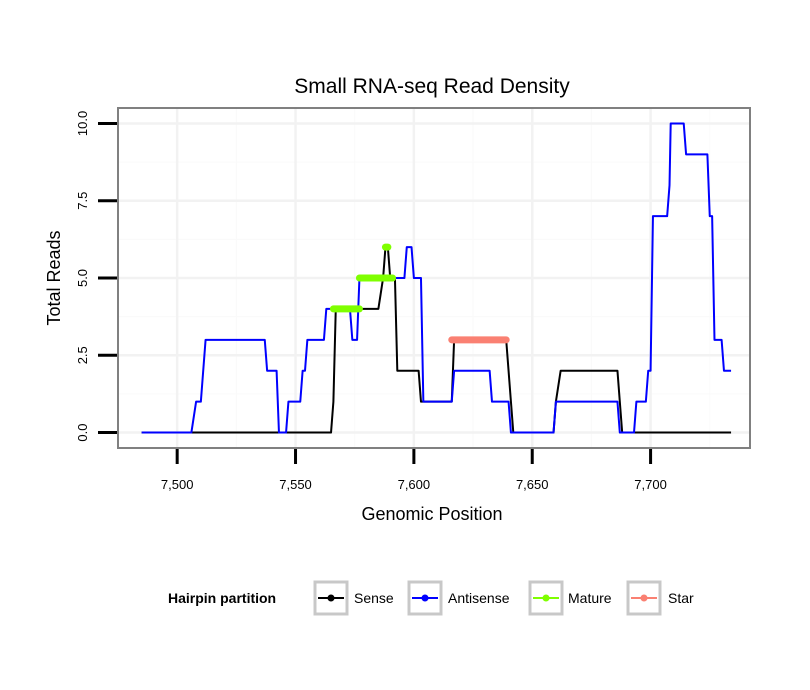 This screenshot has width=810, height=690. What do you see at coordinates (82, 123) in the screenshot?
I see `y-tick-label: 10.0` at bounding box center [82, 123].